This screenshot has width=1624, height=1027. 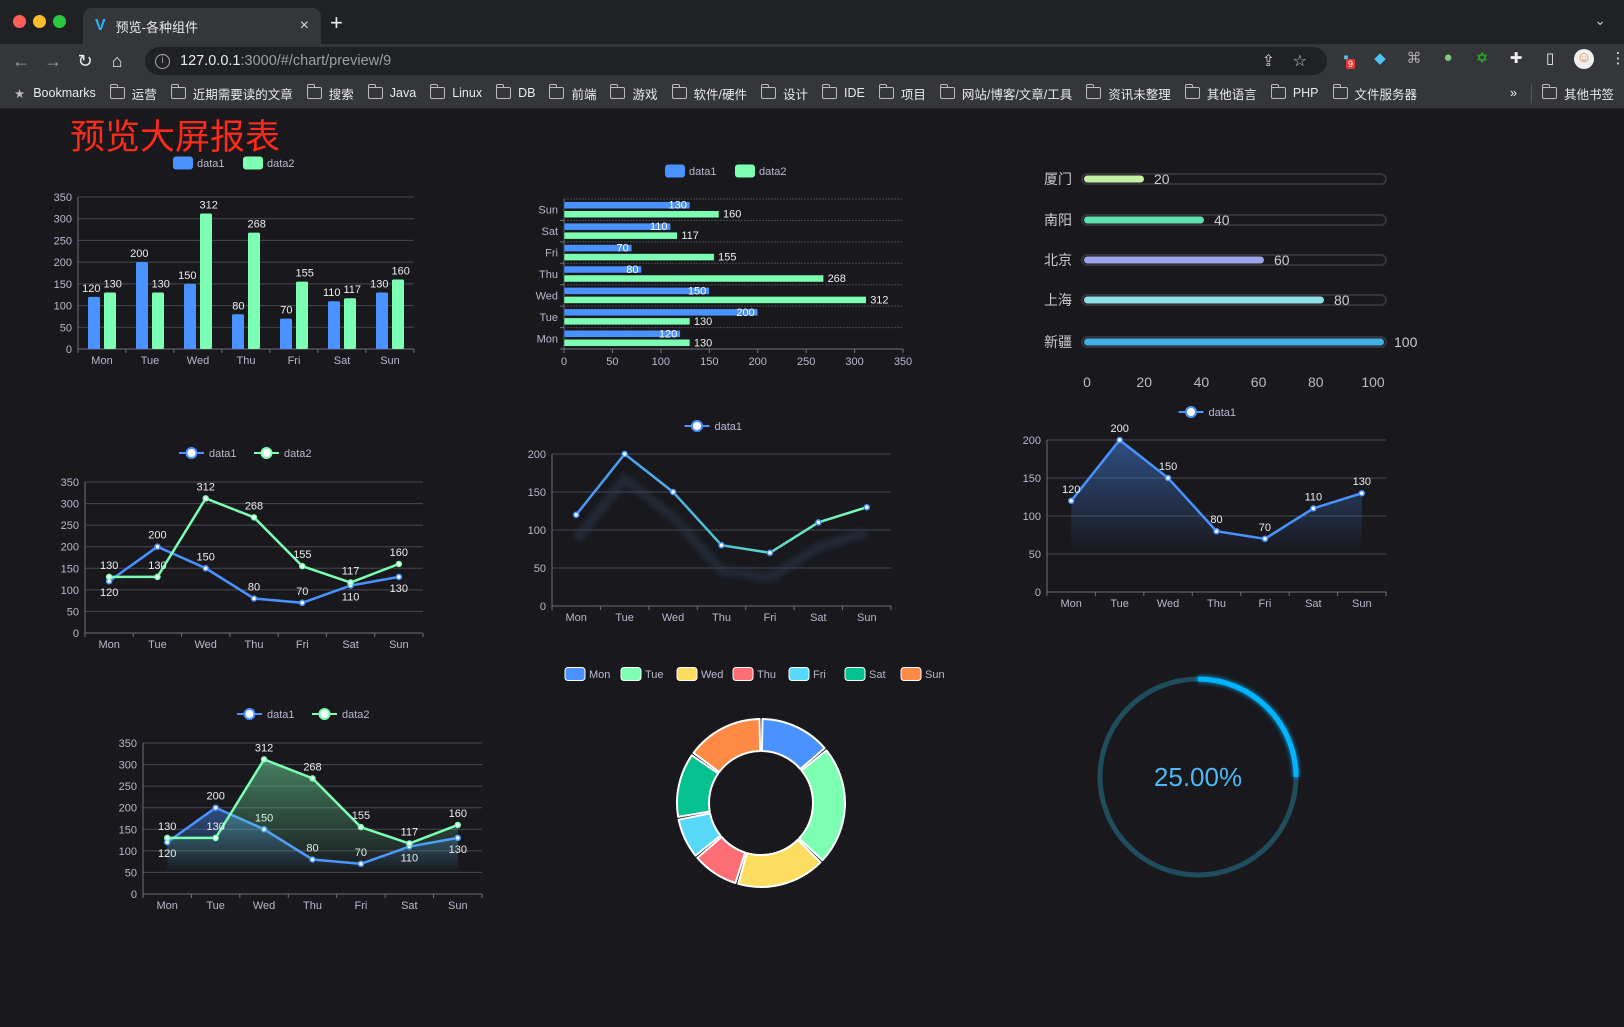 What do you see at coordinates (55, 93) in the screenshot?
I see `bookmarks-button: ★ Bookmarks` at bounding box center [55, 93].